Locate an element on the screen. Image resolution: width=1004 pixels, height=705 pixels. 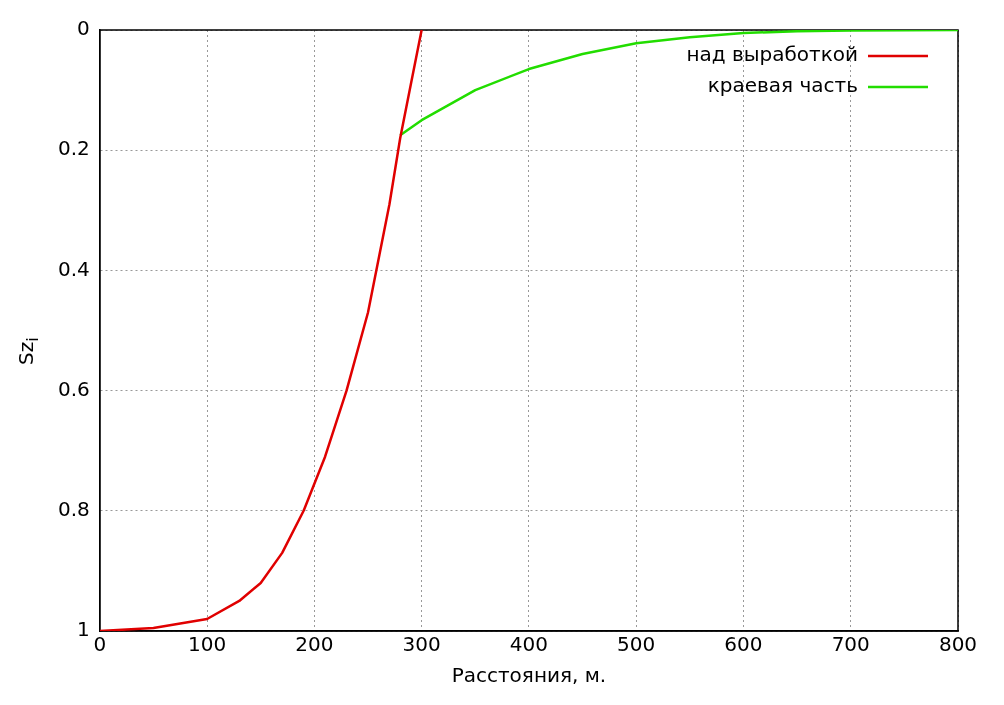
x-tick-label: 100 is located at coordinates (207, 644).